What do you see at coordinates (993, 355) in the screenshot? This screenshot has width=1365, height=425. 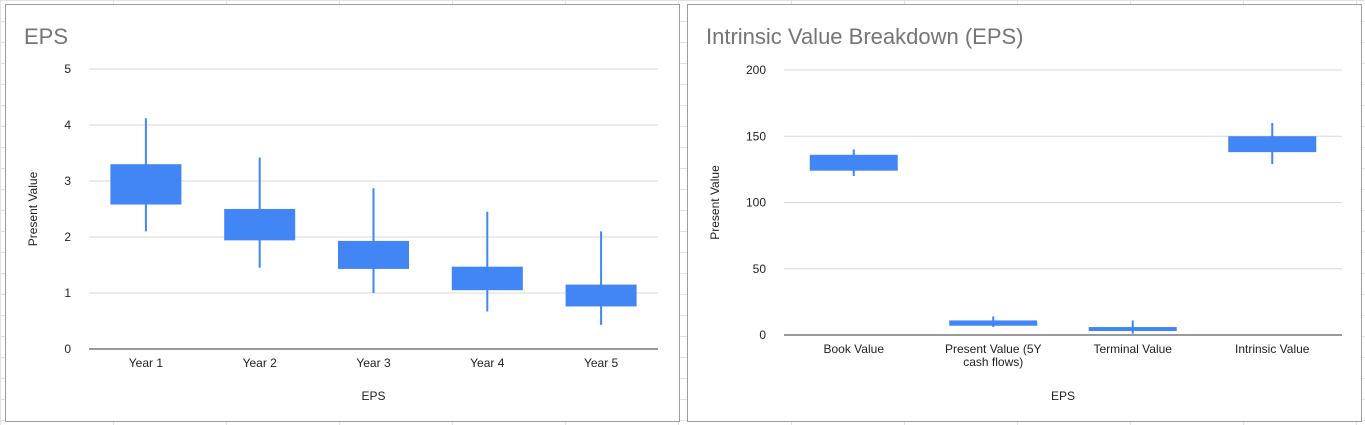 I see `x-tick-label: Present Value (5Y cash flows)` at bounding box center [993, 355].